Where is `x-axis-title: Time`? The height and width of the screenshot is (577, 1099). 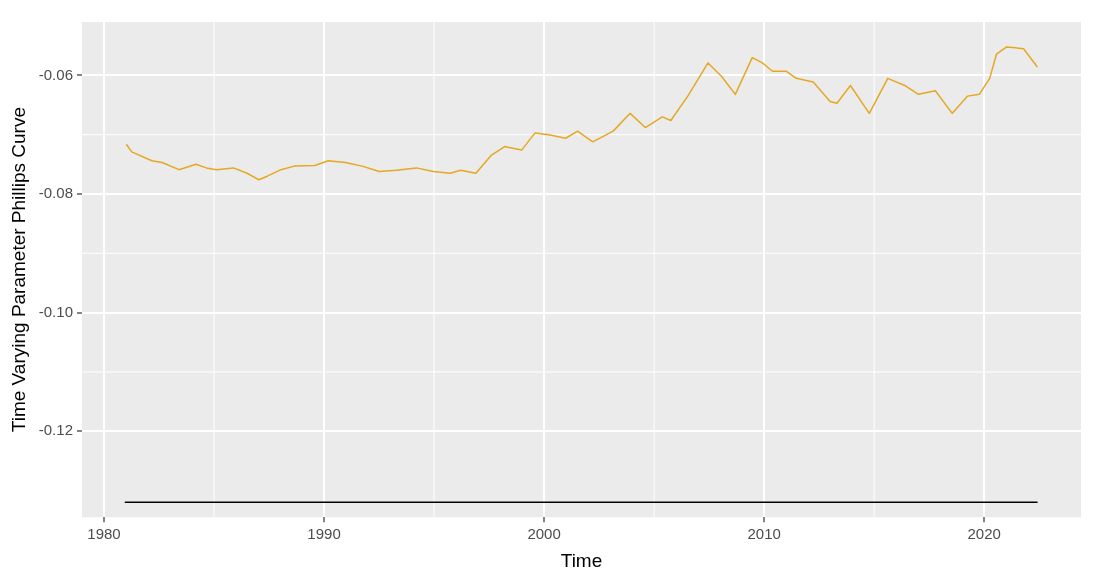
x-axis-title: Time is located at coordinates (581, 560).